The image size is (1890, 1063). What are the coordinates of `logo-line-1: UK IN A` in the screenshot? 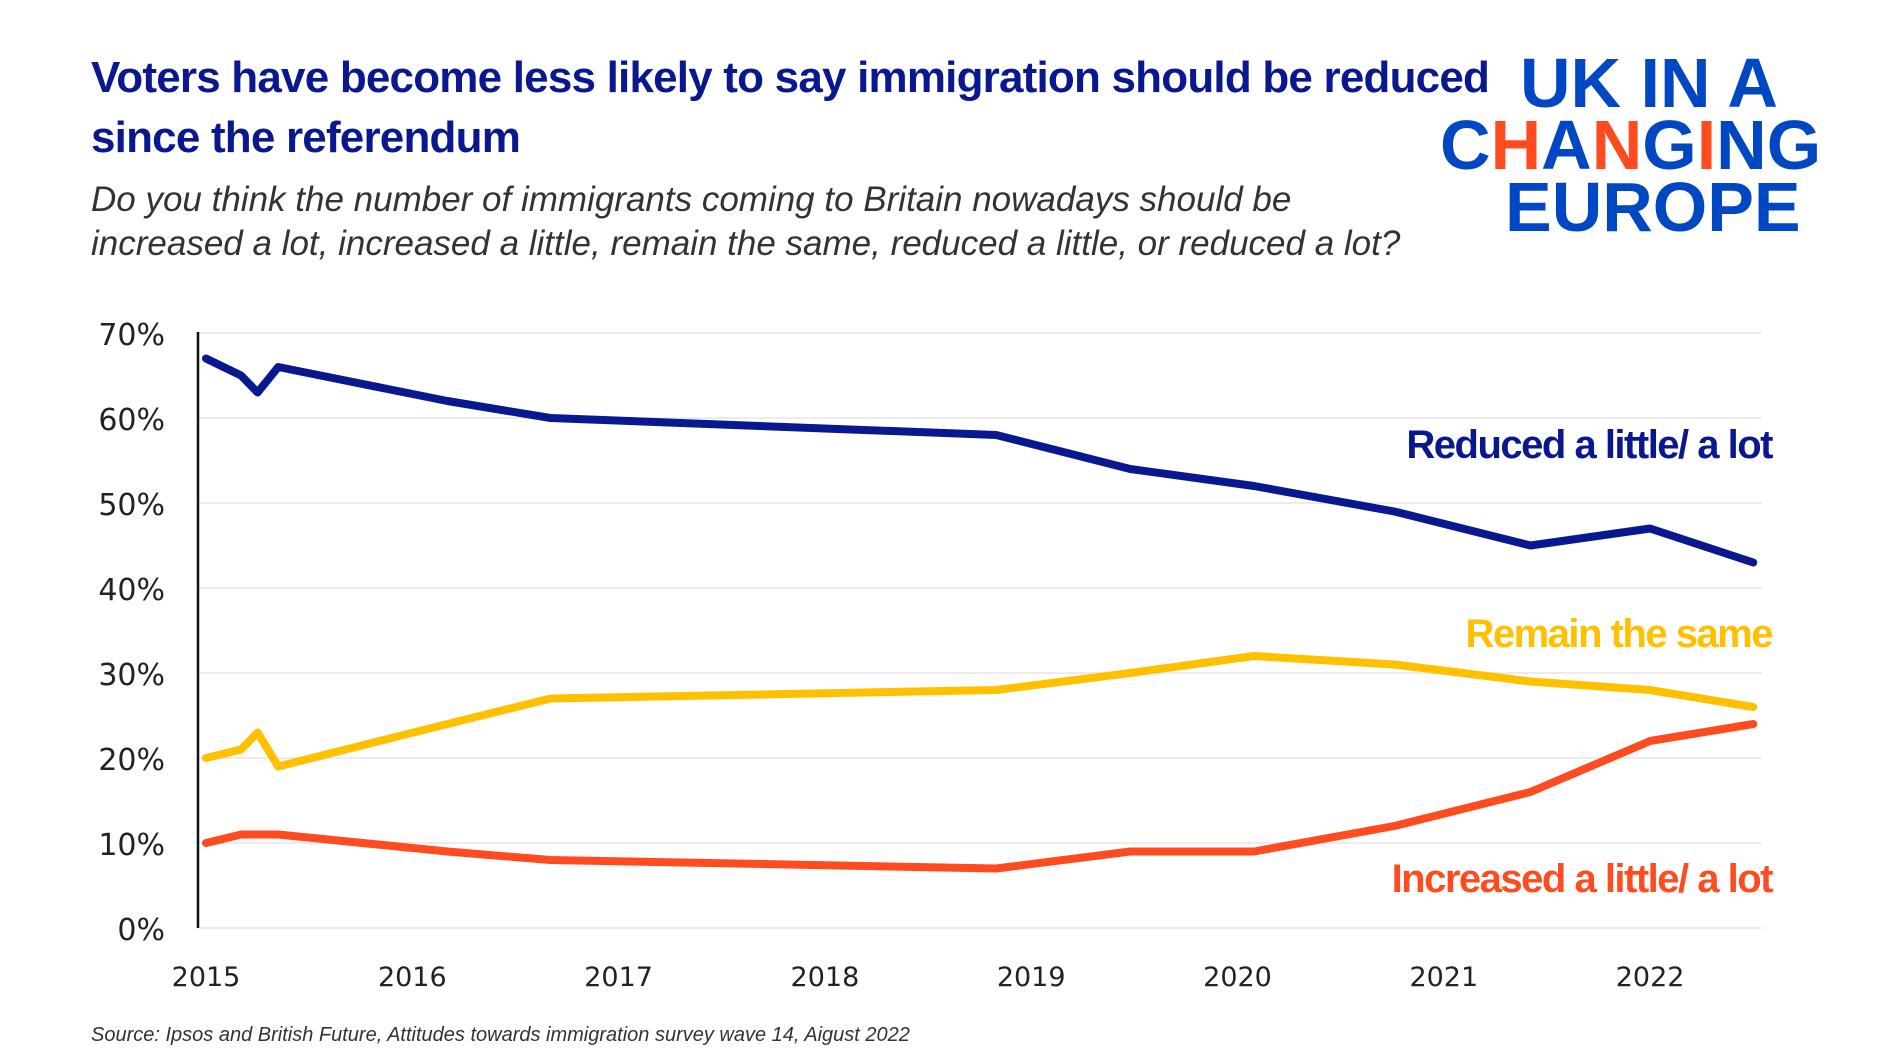 It's located at (1649, 83).